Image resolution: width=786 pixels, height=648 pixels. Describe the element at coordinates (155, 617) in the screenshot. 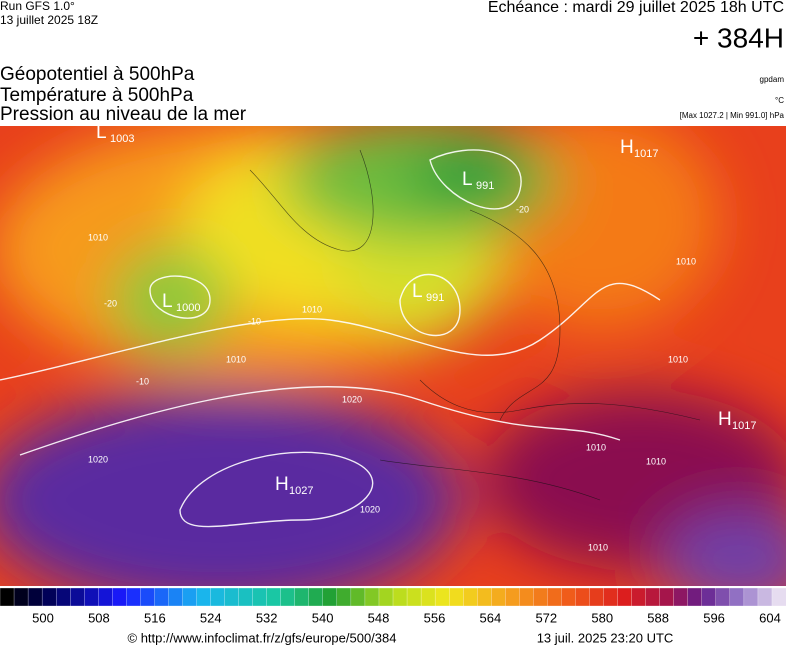

I see `colorbar-label: 516` at that location.